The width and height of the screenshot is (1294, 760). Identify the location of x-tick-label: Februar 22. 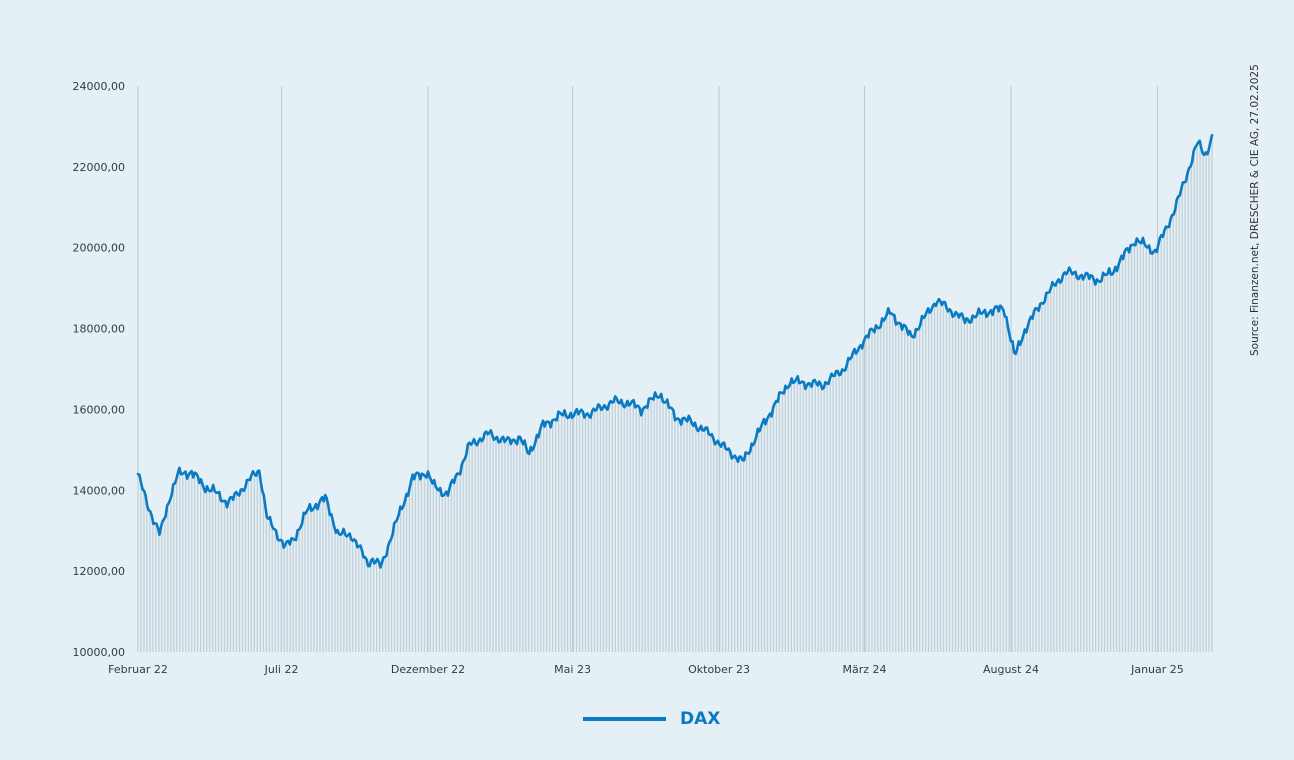
(138, 669).